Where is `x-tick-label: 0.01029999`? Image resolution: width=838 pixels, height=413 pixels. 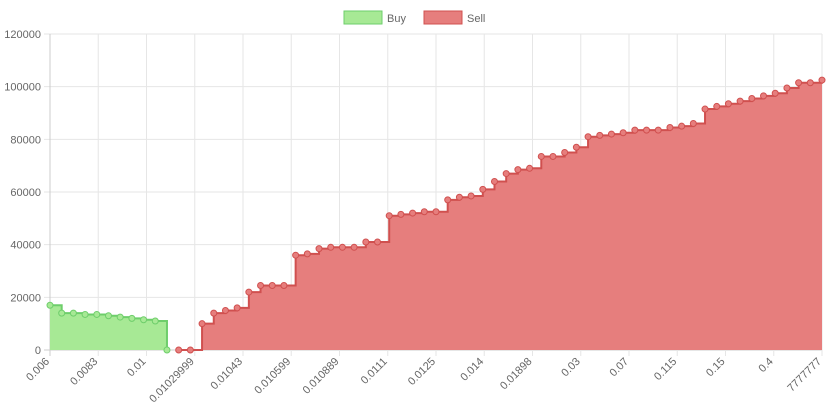 x-tick-label: 0.01029999 is located at coordinates (172, 381).